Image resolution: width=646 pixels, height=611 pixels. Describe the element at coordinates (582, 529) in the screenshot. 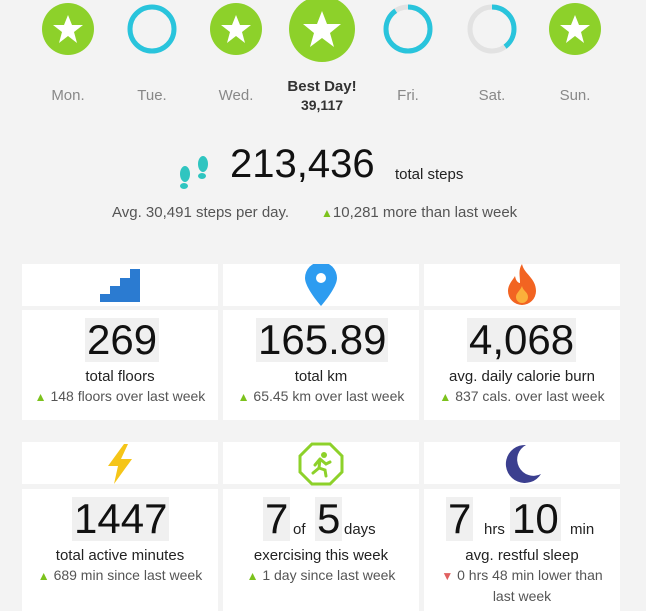

I see `sleep-minutes-unit: min` at that location.